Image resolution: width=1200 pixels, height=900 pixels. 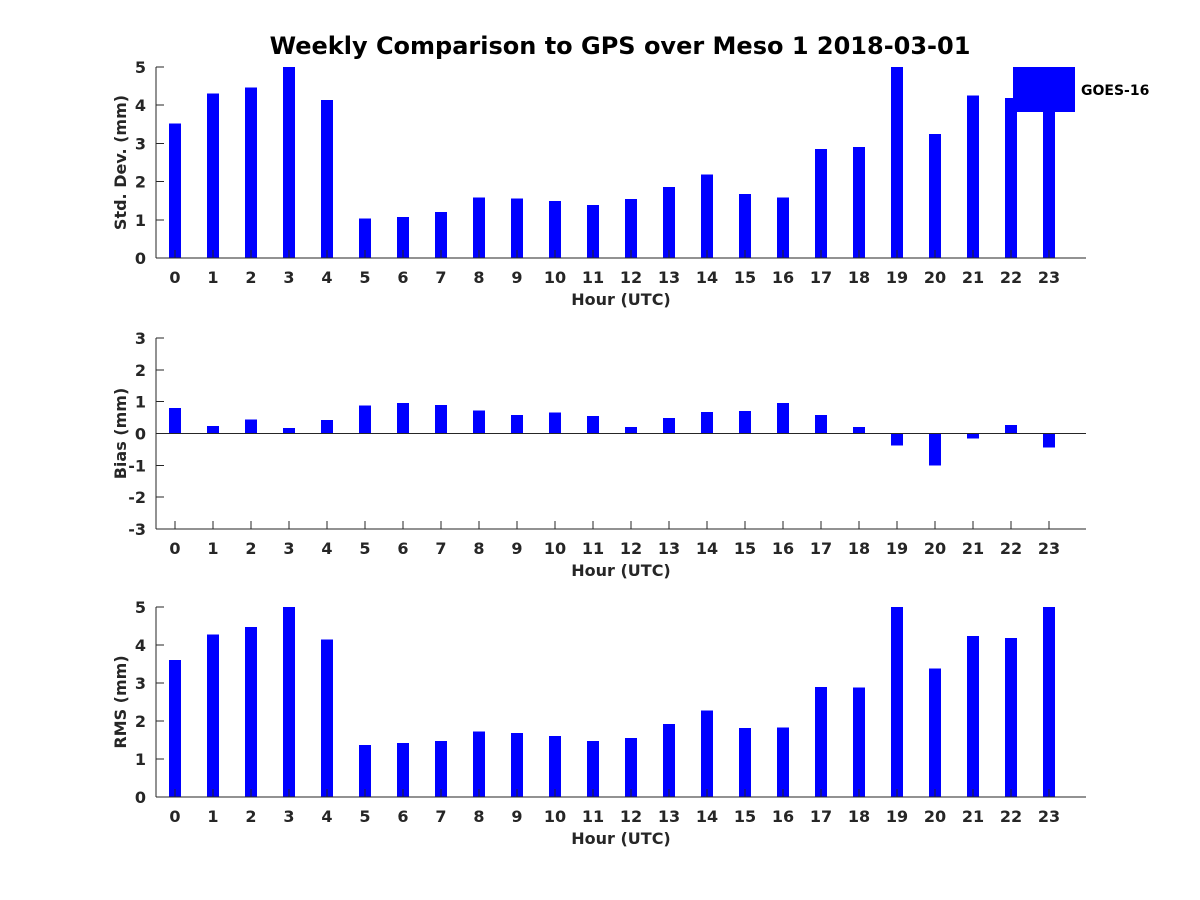 What do you see at coordinates (288, 816) in the screenshot?
I see `x-tick-label: 3` at bounding box center [288, 816].